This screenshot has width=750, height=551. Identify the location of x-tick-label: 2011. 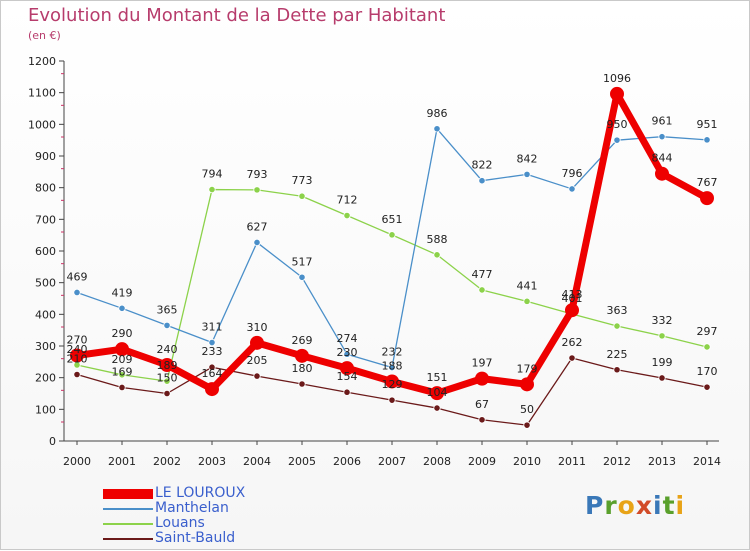
(572, 461).